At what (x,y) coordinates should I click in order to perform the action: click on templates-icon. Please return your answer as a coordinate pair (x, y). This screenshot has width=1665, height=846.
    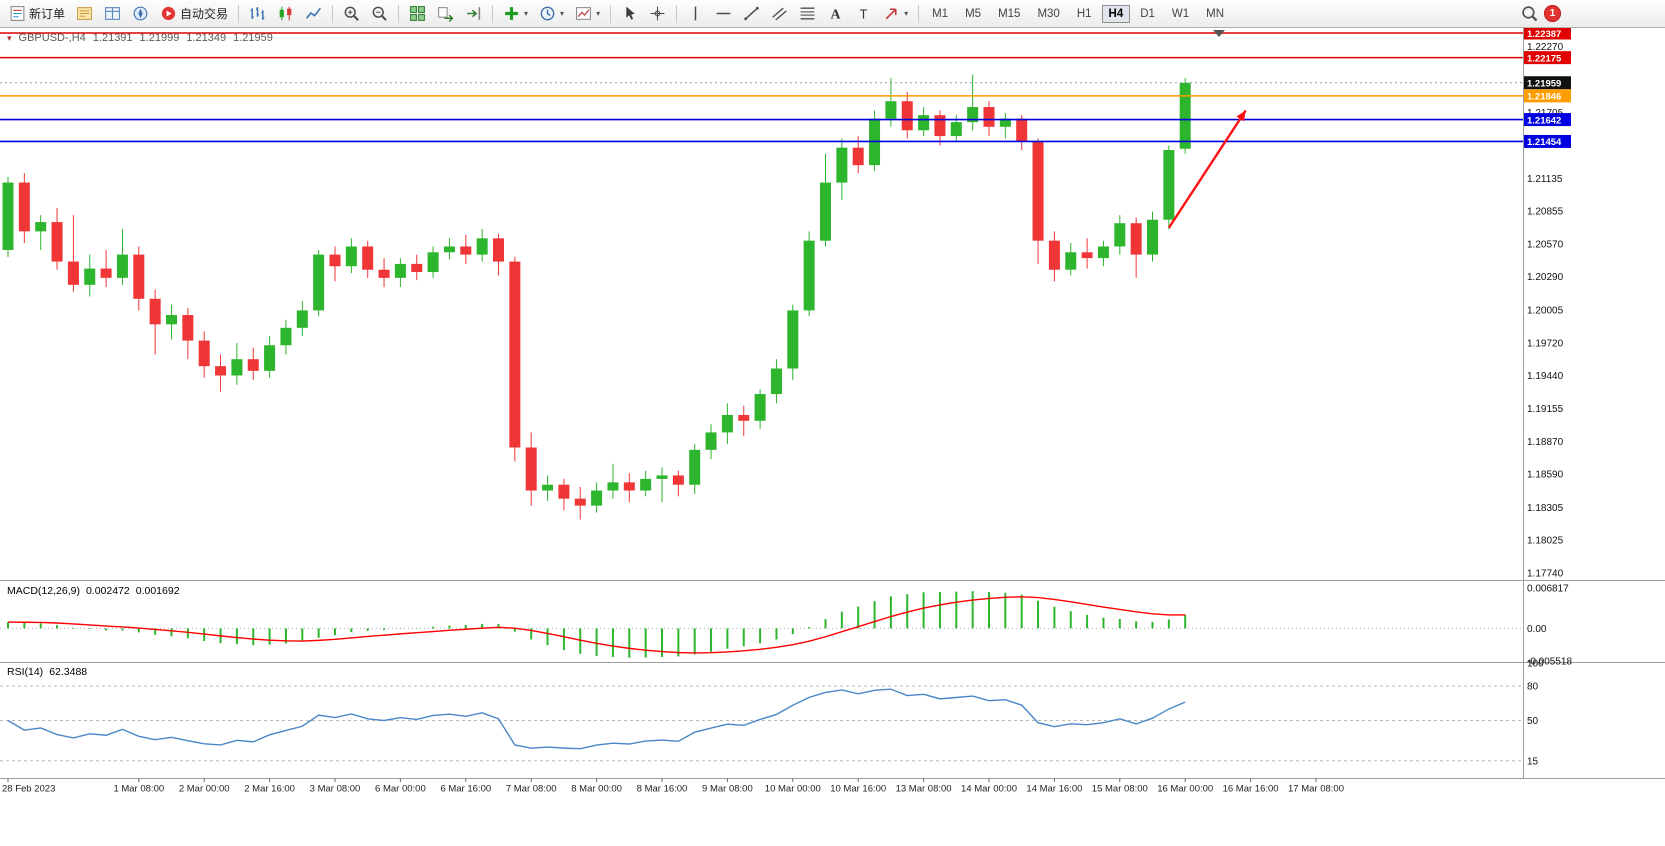
    Looking at the image, I should click on (583, 13).